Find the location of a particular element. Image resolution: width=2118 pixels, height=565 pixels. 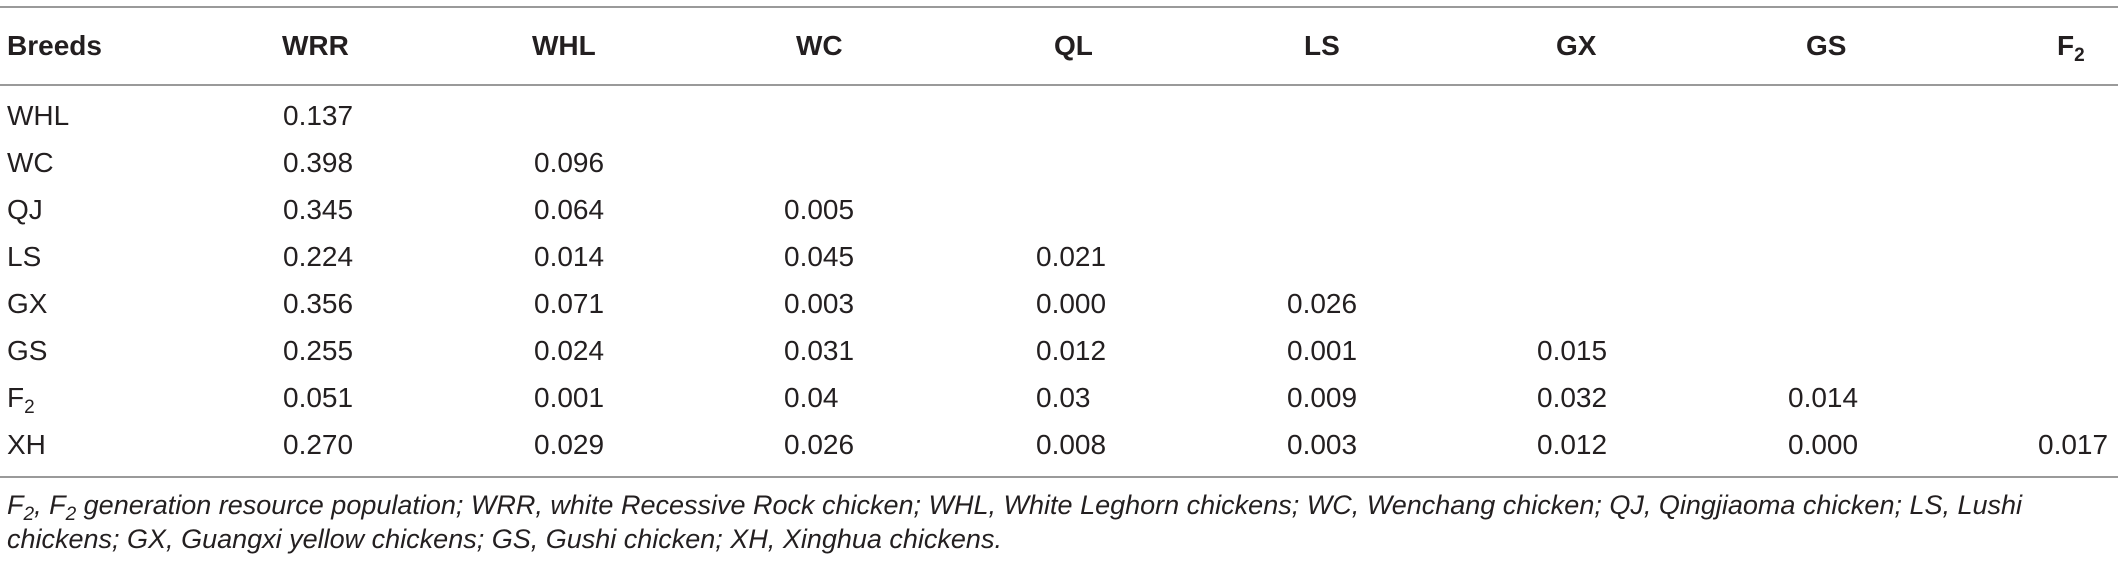

table-bottom-rule is located at coordinates (1059, 477).